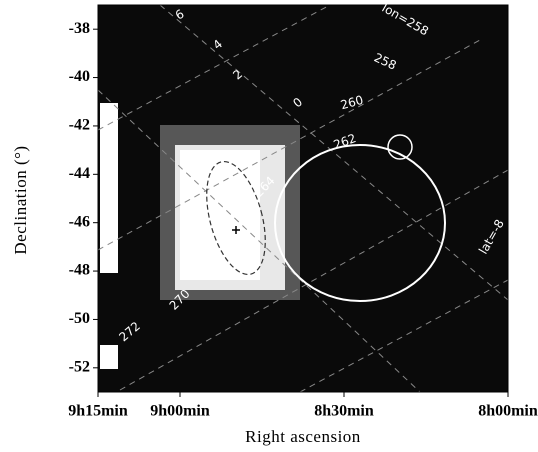 The image size is (538, 452). What do you see at coordinates (79, 221) in the screenshot?
I see `y-tick-label: -46` at bounding box center [79, 221].